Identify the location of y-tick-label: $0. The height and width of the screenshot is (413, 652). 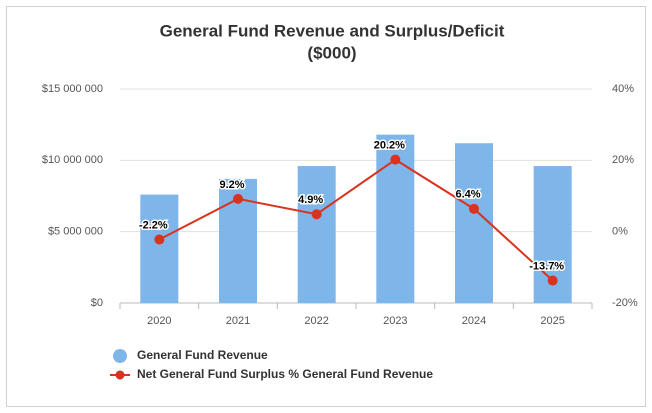
(97, 303).